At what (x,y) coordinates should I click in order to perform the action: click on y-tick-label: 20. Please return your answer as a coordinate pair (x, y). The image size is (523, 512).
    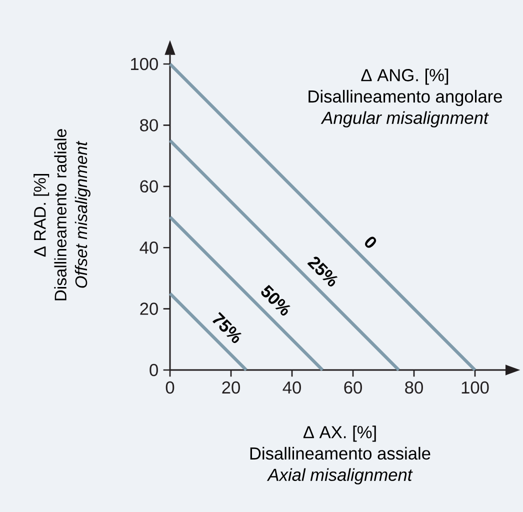
    Looking at the image, I should click on (149, 308).